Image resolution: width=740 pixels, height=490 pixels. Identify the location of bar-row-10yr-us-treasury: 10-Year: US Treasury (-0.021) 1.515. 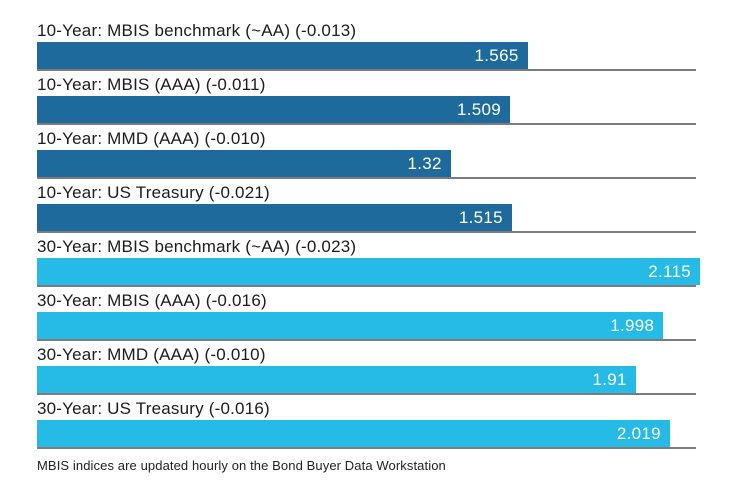
(368, 208).